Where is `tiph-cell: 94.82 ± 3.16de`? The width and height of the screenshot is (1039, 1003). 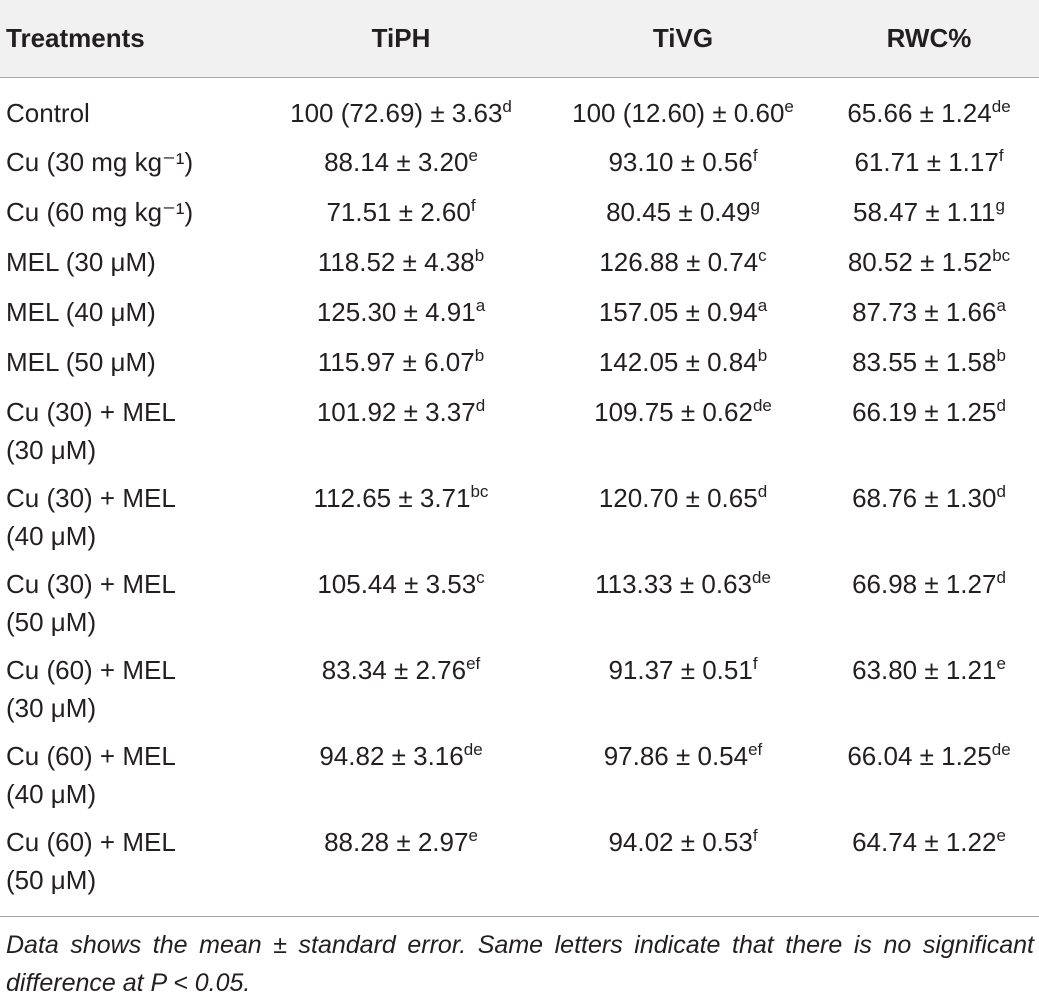
tiph-cell: 94.82 ± 3.16de is located at coordinates (401, 780).